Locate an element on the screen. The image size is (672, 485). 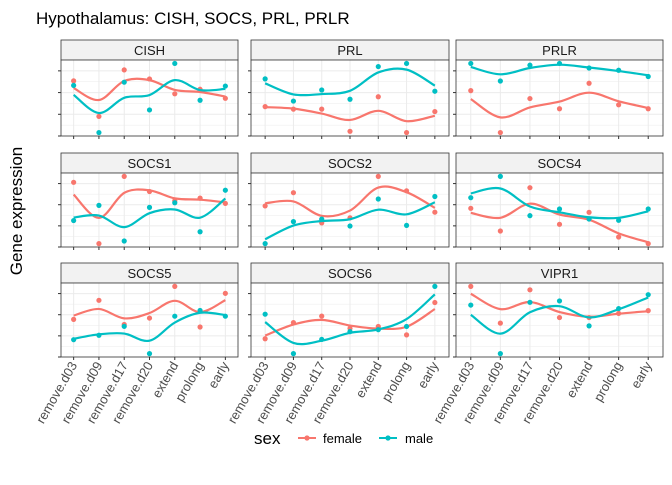
legend-male-label: male is located at coordinates (419, 438).